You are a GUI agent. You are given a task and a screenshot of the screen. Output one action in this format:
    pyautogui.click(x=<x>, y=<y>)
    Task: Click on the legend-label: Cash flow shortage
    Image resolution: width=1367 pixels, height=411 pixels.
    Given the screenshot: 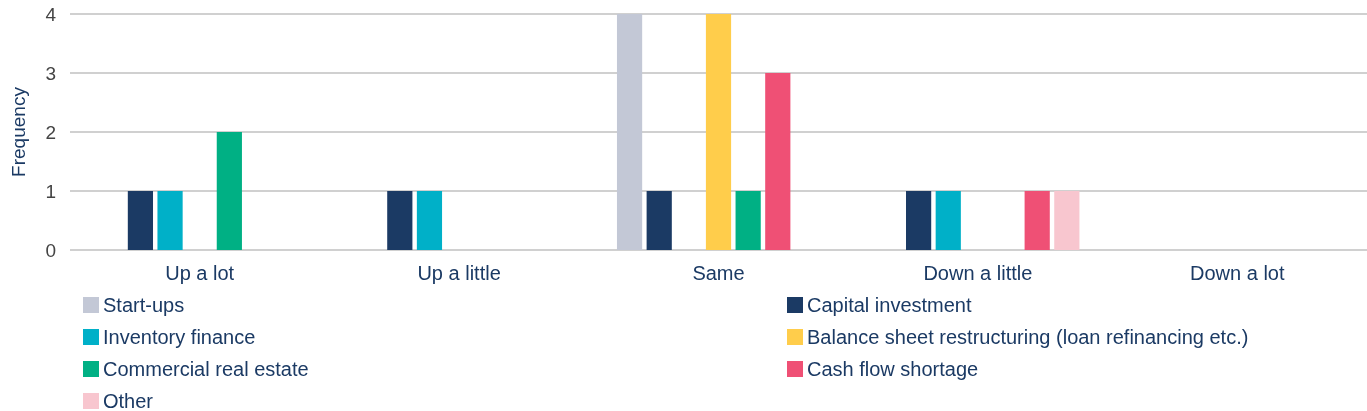 What is the action you would take?
    pyautogui.click(x=893, y=369)
    